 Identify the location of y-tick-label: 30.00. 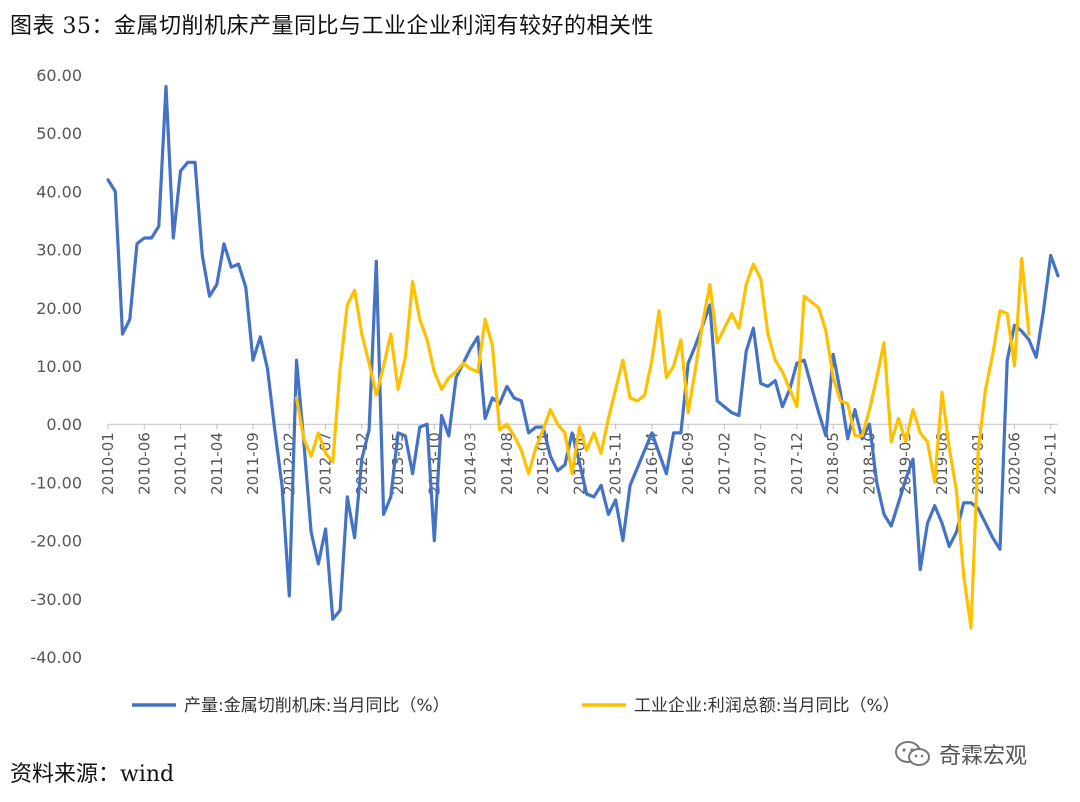
(59, 250).